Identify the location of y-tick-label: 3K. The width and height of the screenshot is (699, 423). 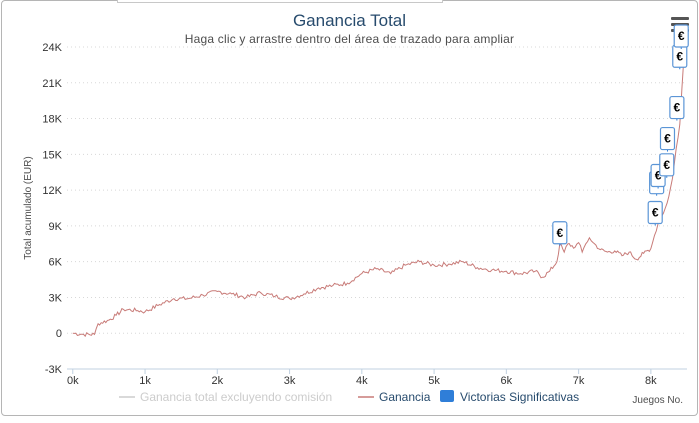
(56, 298).